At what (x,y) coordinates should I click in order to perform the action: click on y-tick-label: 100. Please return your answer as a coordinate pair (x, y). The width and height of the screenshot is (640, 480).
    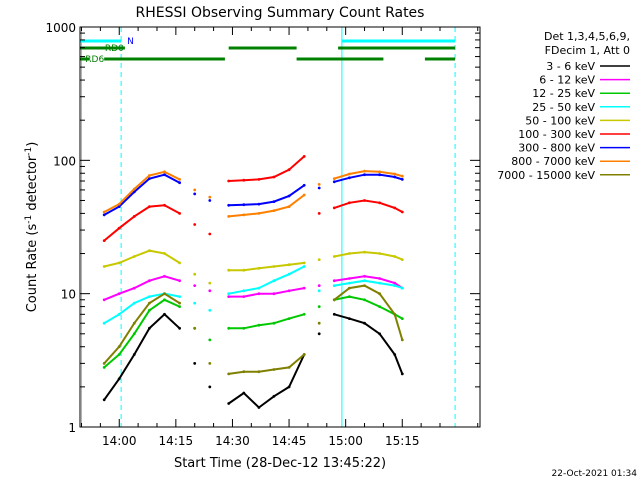
    Looking at the image, I should click on (64, 161).